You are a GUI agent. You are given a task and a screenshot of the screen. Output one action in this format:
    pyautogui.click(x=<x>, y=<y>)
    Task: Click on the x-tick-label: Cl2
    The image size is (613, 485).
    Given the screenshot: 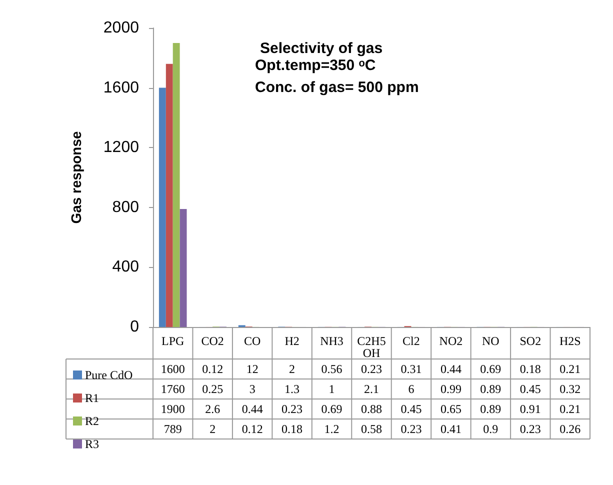 What is the action you would take?
    pyautogui.click(x=411, y=341)
    